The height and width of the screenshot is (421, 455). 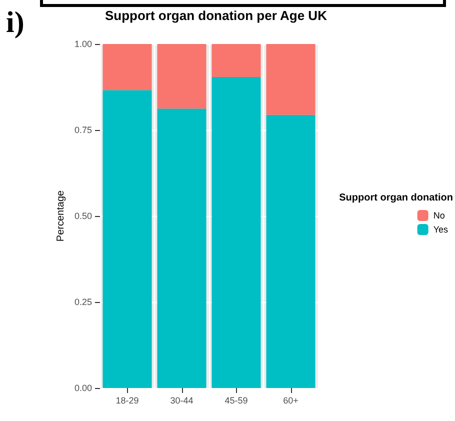 I want to click on y-tick-label: 0.50, so click(x=83, y=216).